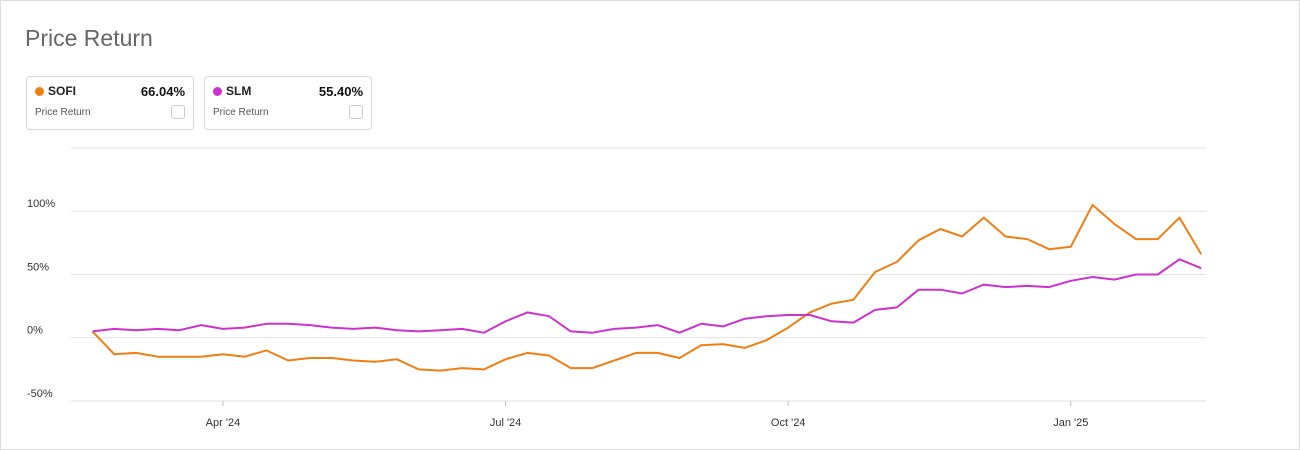 The image size is (1300, 450). I want to click on series-line, so click(647, 296).